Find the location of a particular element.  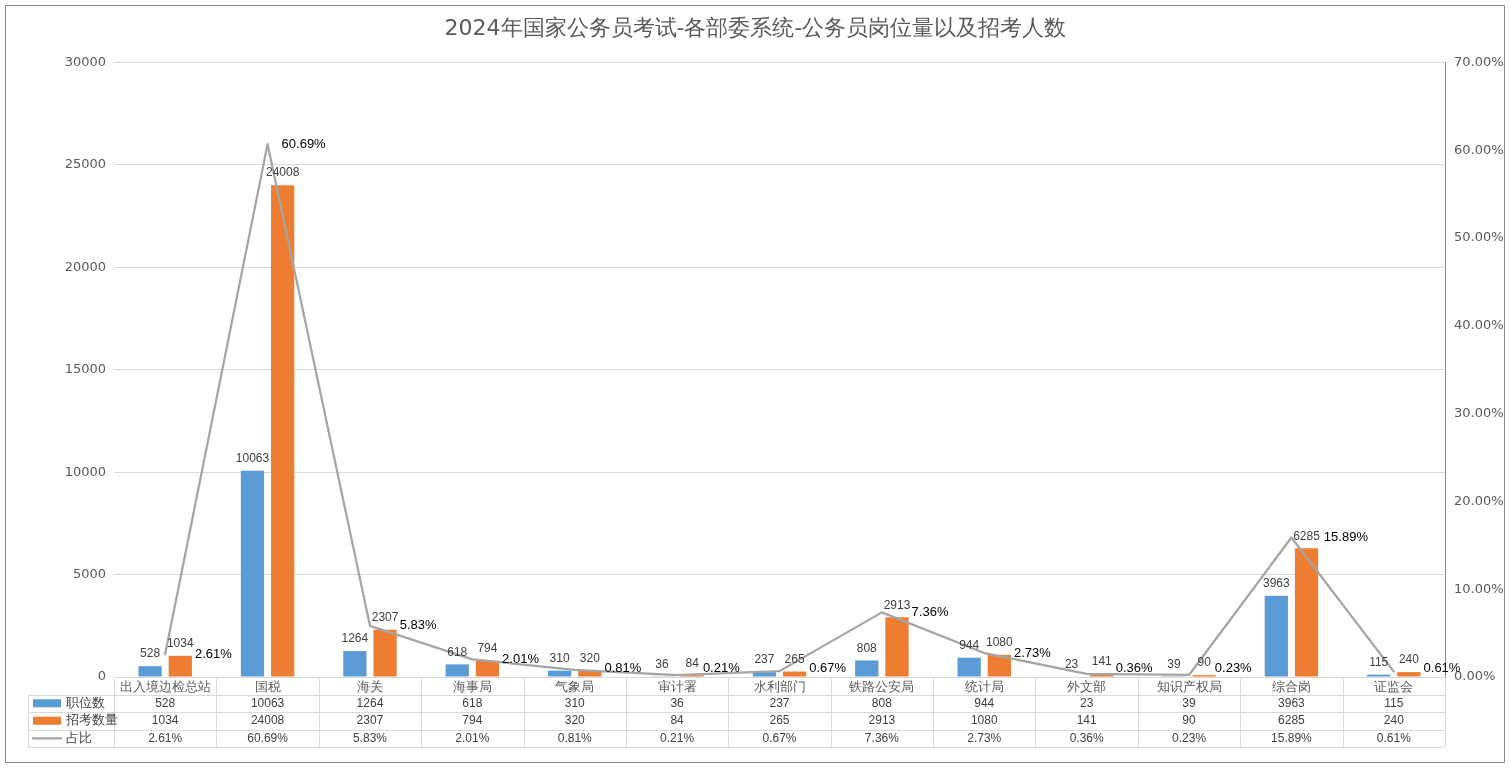

text: 237 is located at coordinates (764, 659).